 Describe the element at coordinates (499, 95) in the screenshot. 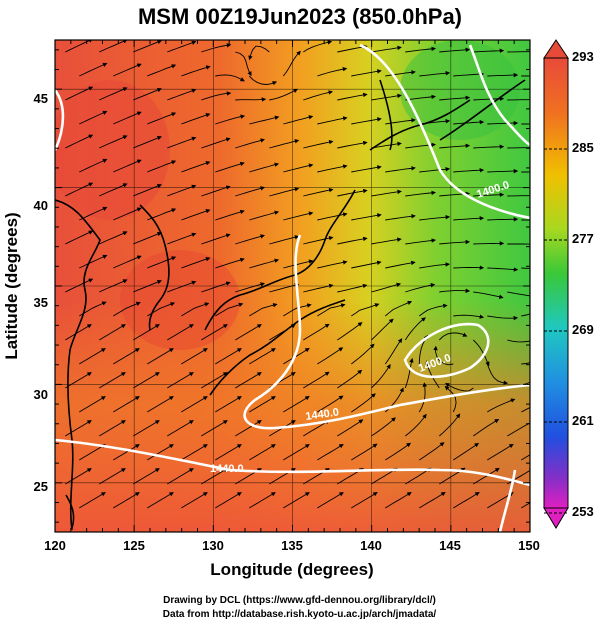

I see `contour-north-arc` at that location.